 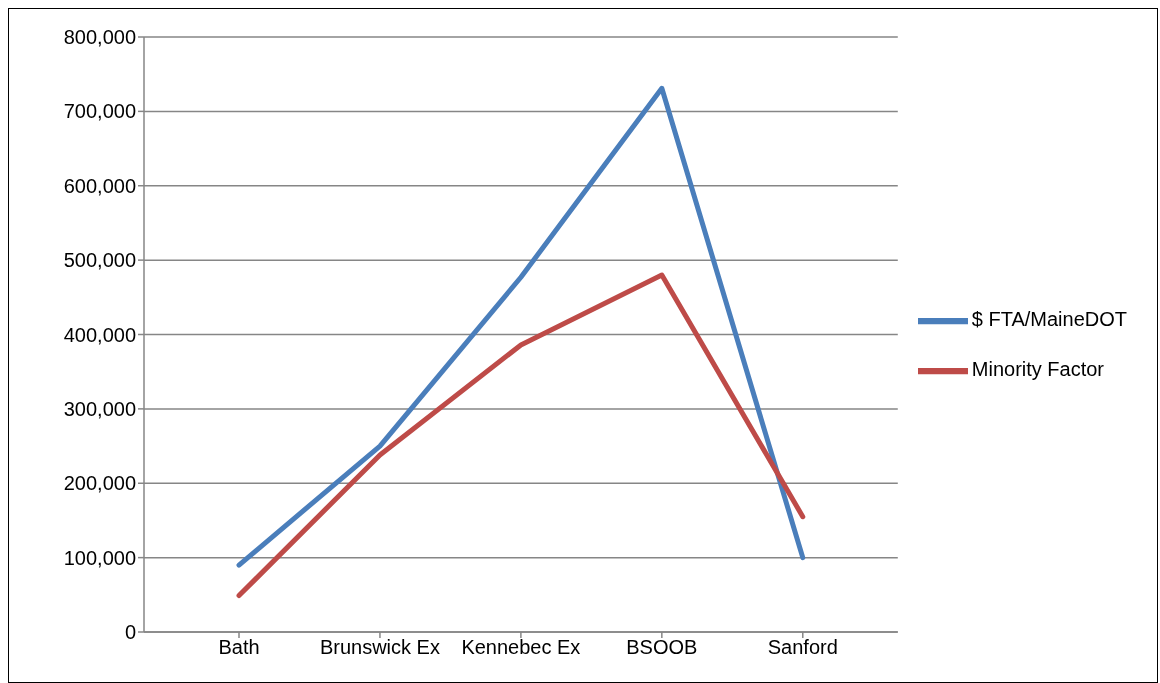 What do you see at coordinates (130, 632) in the screenshot?
I see `y-tick-label: 0` at bounding box center [130, 632].